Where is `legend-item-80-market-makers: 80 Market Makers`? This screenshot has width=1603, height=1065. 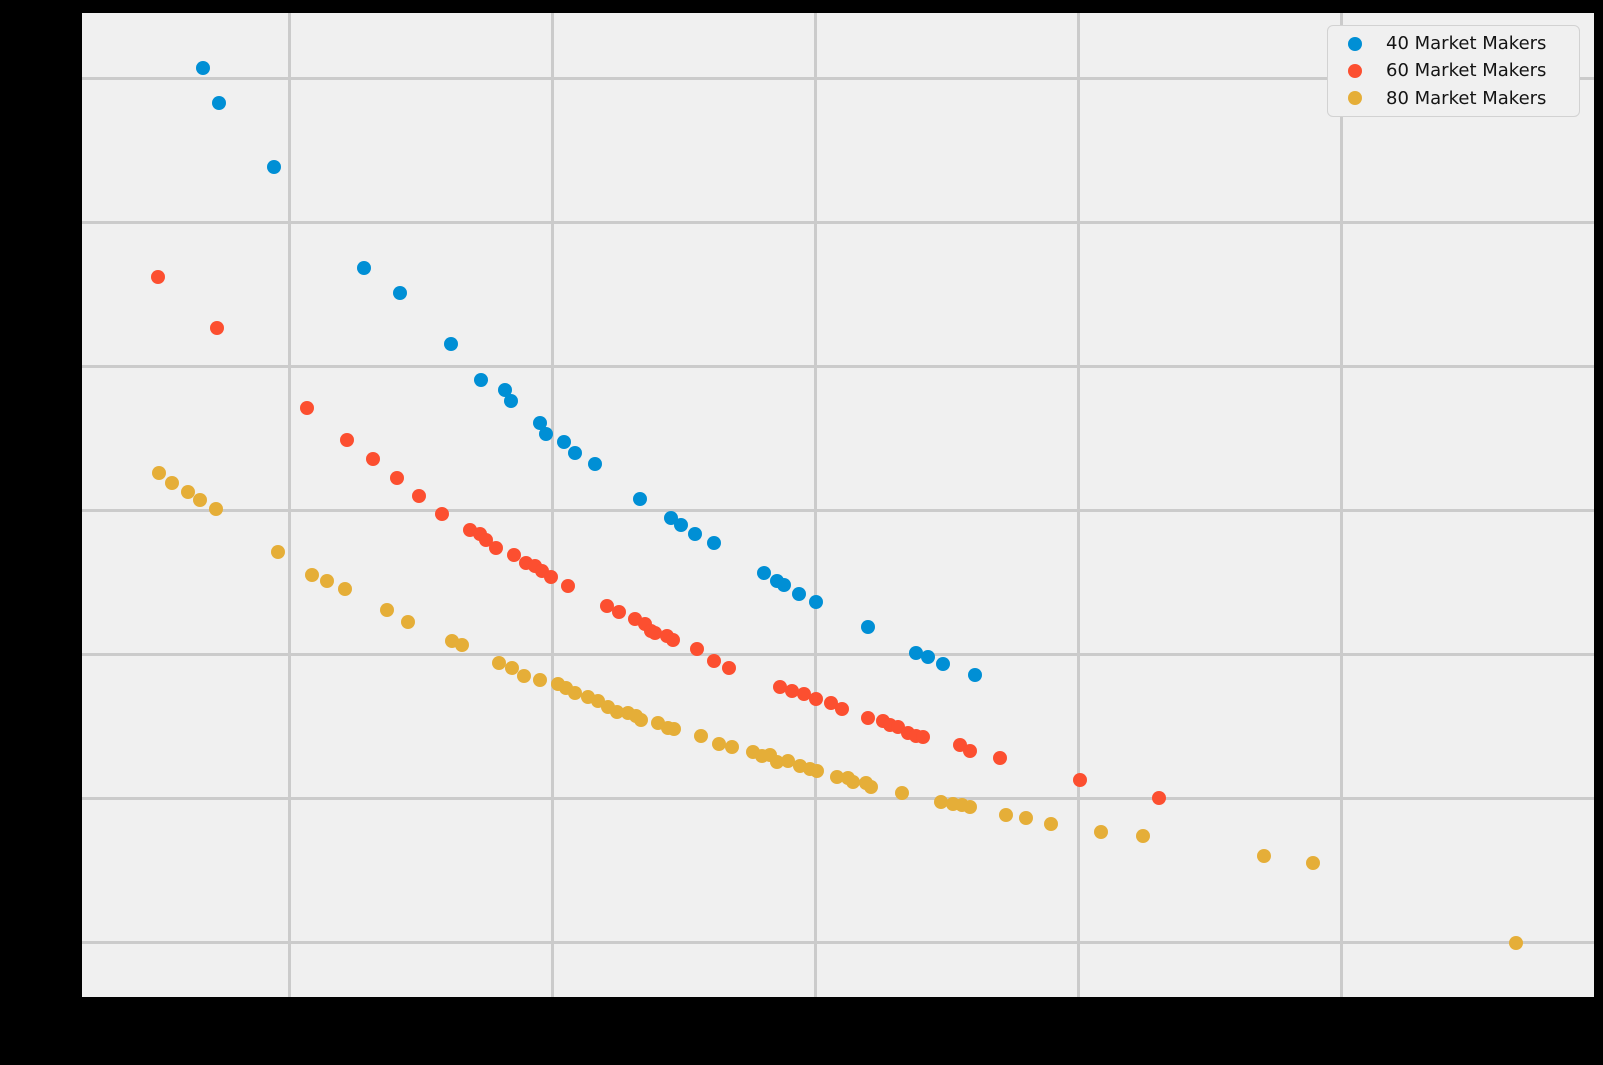 legend-item-80-market-makers: 80 Market Makers is located at coordinates (1453, 98).